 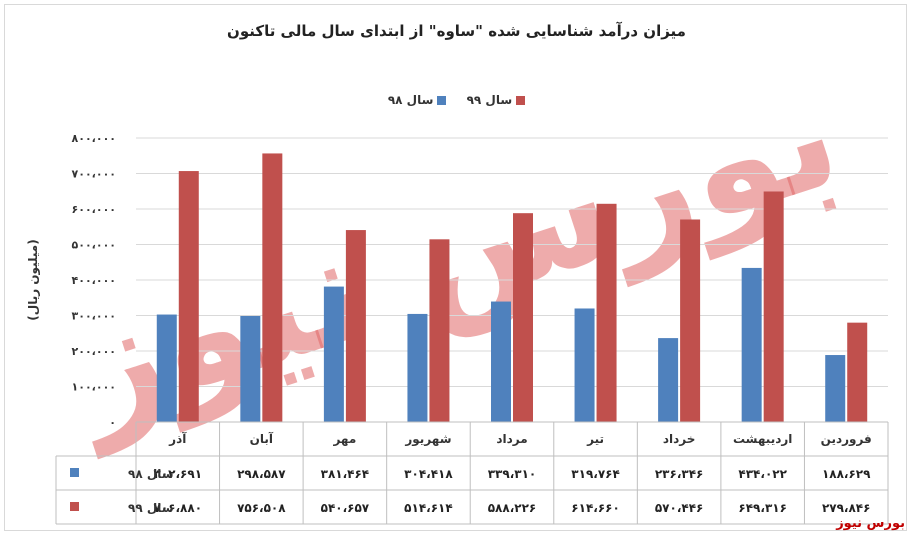 I want to click on x-tick-label: مهر, so click(x=344, y=439).